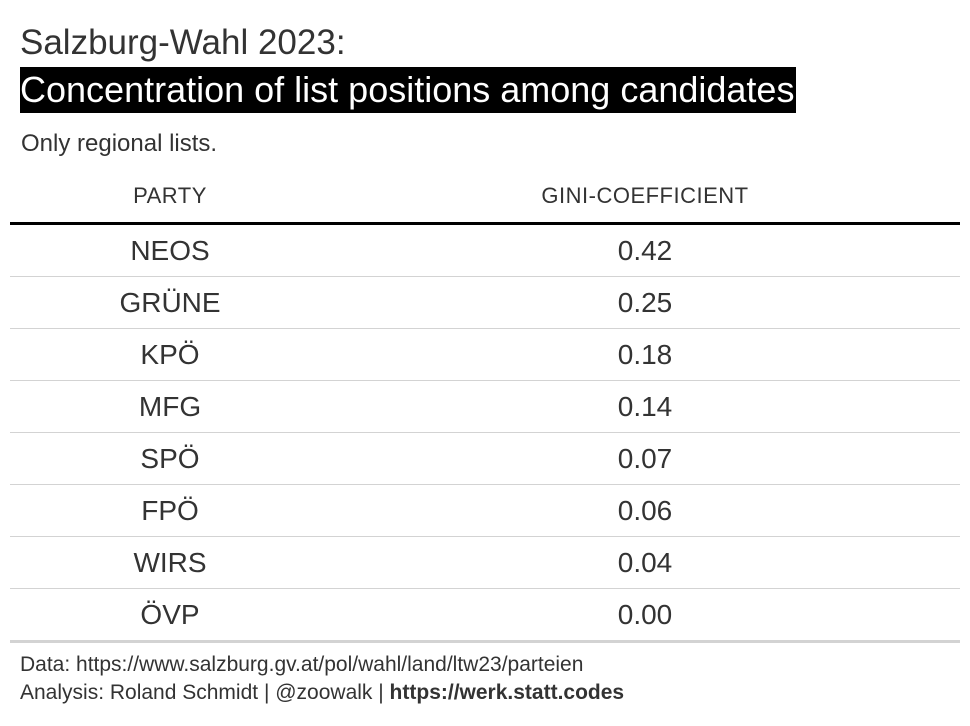  Describe the element at coordinates (645, 615) in the screenshot. I see `gini-cell: 0.00` at that location.